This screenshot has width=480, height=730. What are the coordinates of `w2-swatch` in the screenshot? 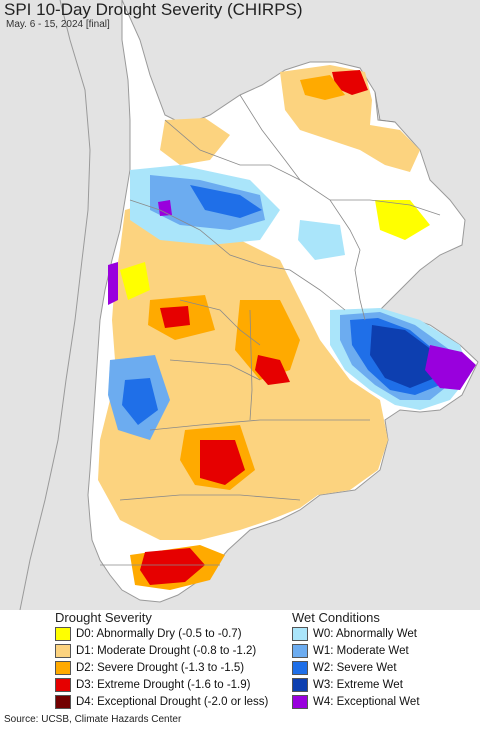 It's located at (300, 668).